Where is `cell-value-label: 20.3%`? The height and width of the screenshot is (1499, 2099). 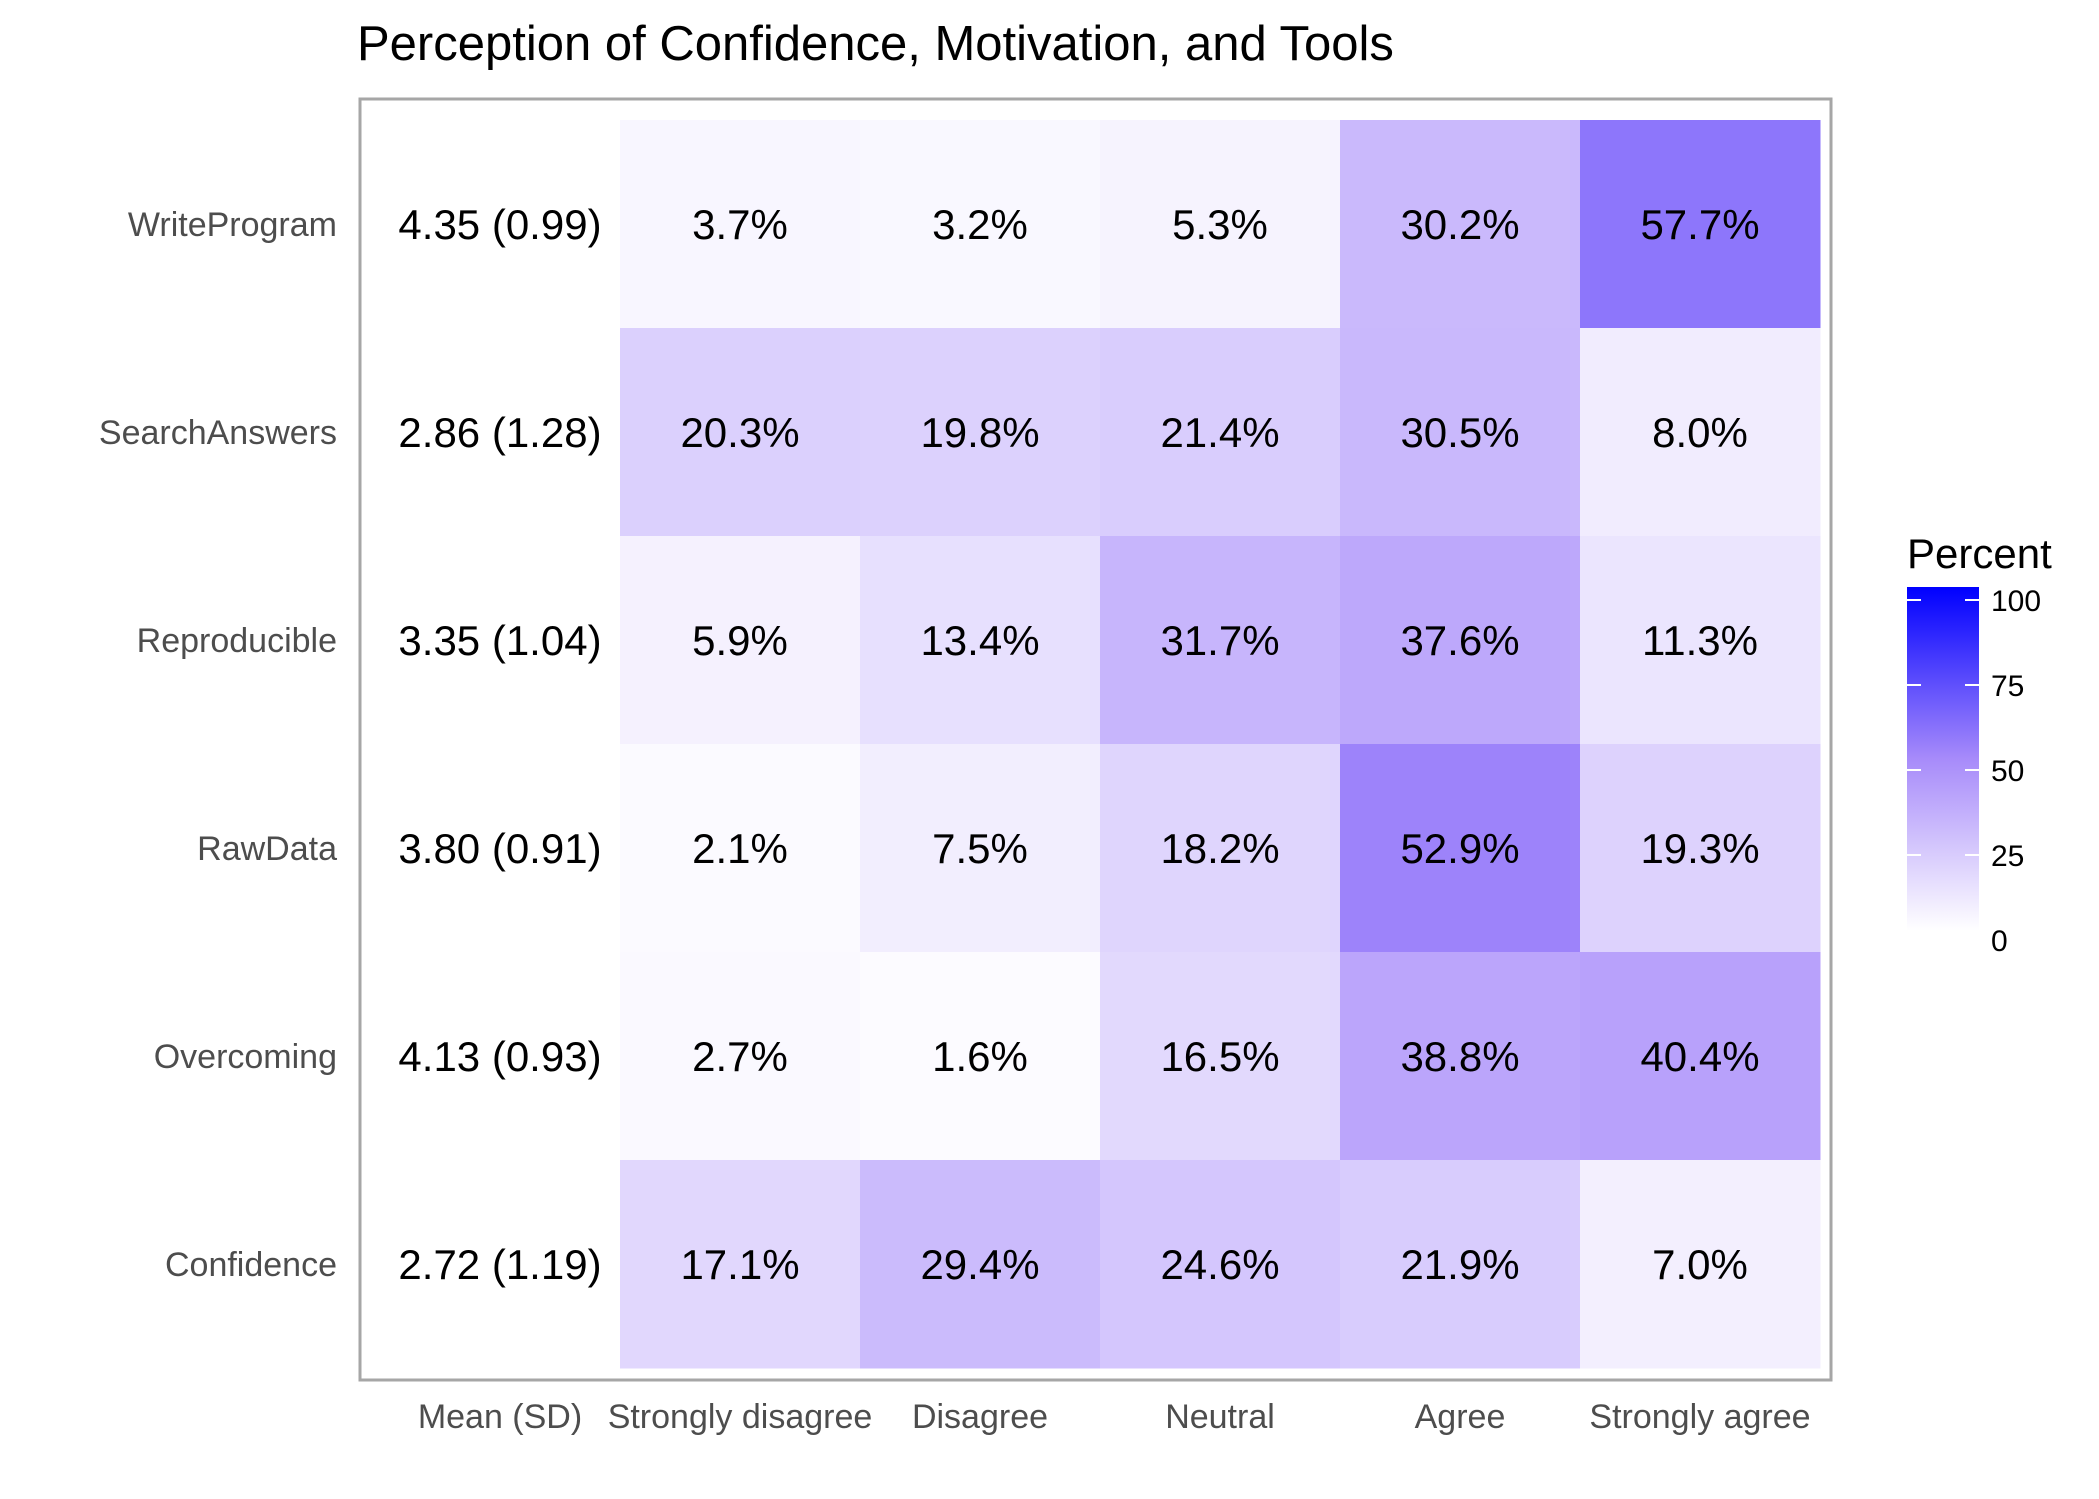 cell-value-label: 20.3% is located at coordinates (739, 432).